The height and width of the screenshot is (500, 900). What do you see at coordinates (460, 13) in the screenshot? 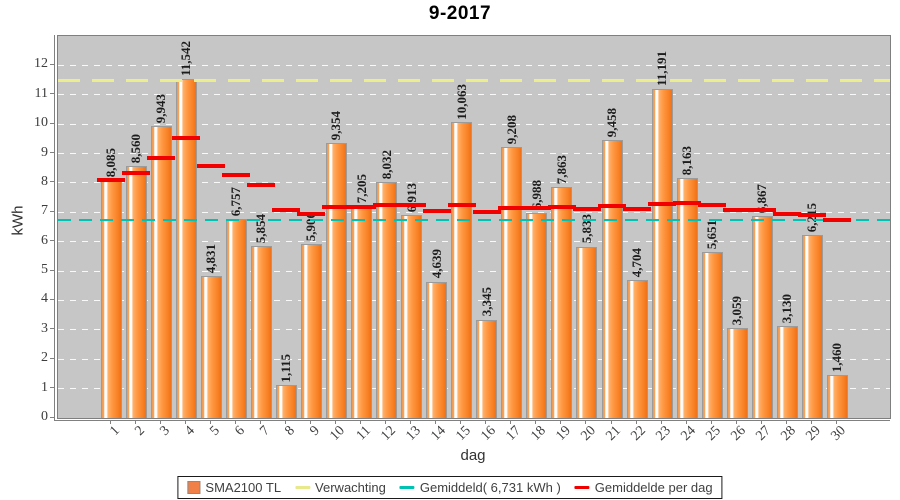
I see `chart-title: 9-2017` at bounding box center [460, 13].